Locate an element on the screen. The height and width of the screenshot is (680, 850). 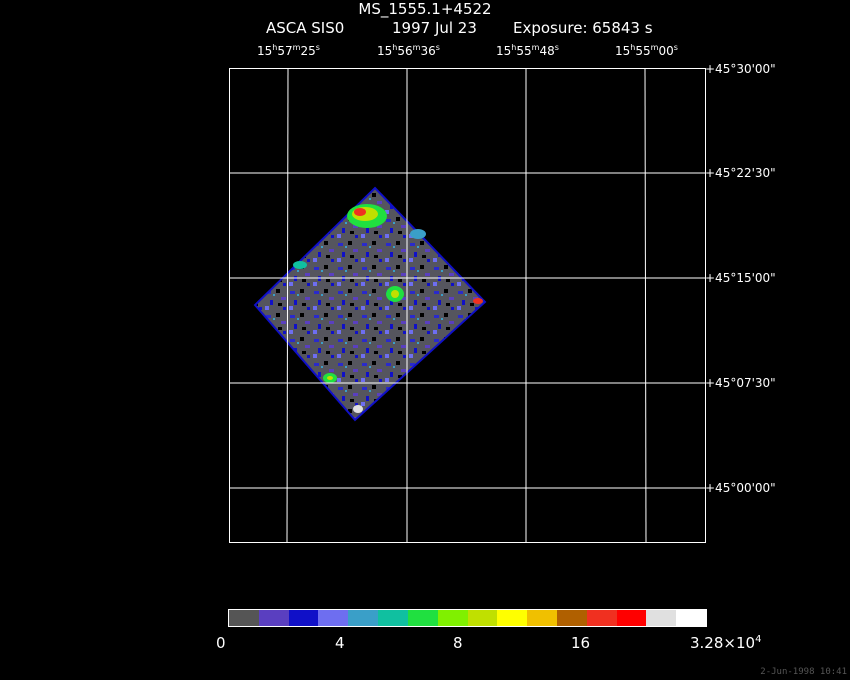
colorbar is located at coordinates (467, 618).